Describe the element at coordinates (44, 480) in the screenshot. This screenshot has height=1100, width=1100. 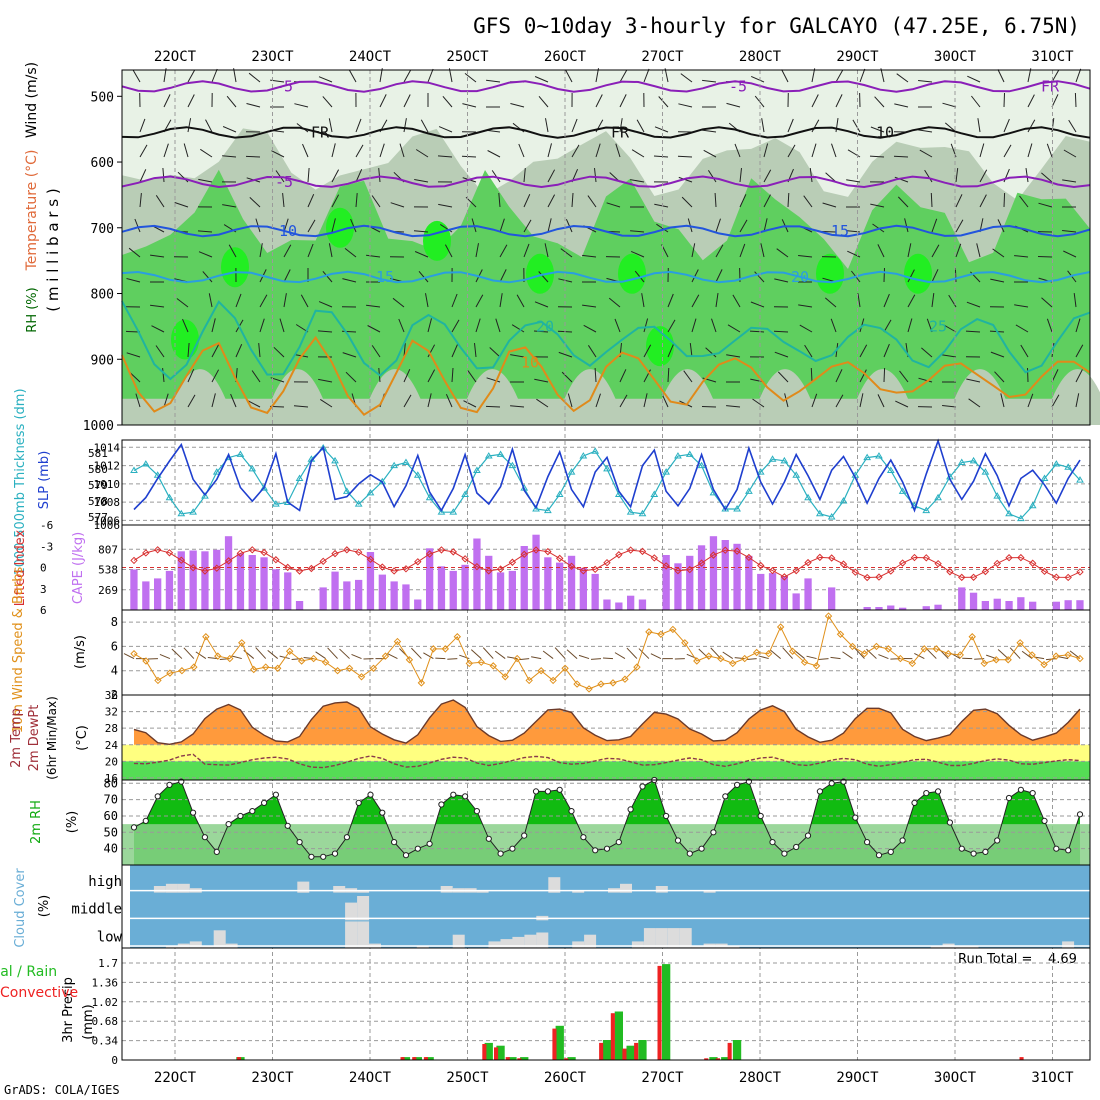
I see `slp-label: SLP (mb)` at that location.